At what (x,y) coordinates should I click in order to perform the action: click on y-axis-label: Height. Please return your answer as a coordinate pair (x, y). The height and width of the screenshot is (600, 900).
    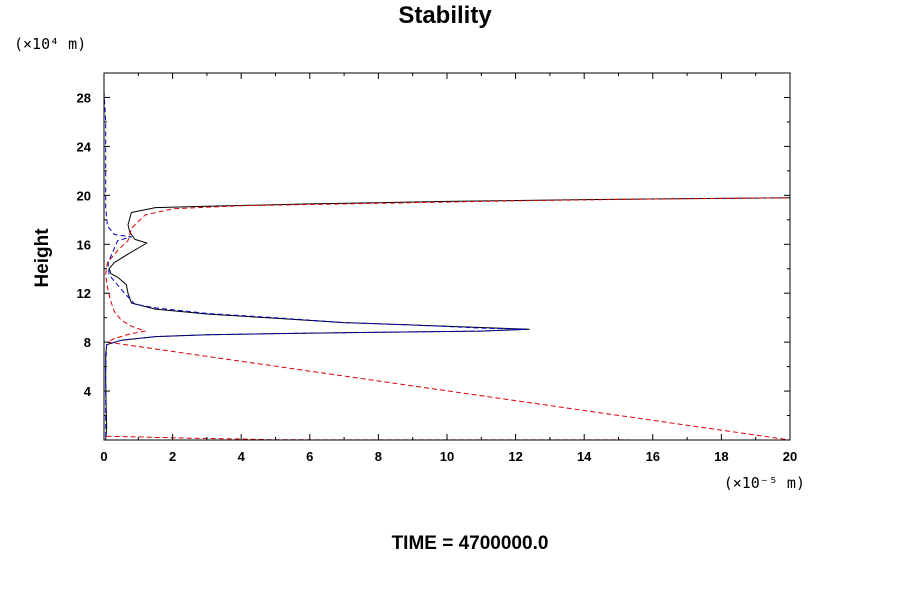
    Looking at the image, I should click on (42, 258).